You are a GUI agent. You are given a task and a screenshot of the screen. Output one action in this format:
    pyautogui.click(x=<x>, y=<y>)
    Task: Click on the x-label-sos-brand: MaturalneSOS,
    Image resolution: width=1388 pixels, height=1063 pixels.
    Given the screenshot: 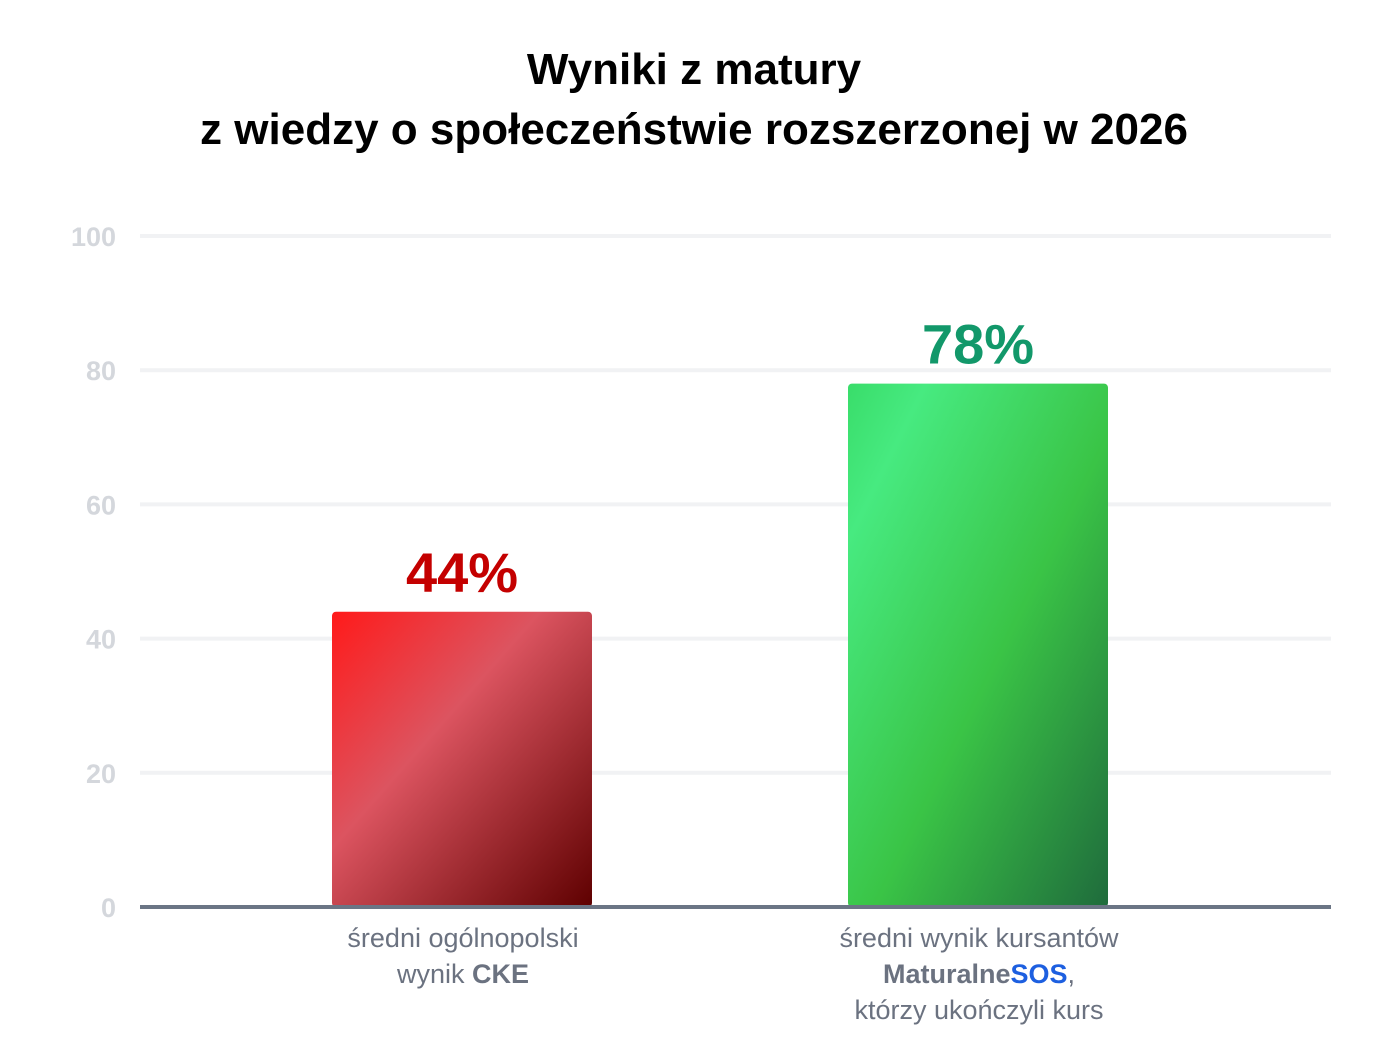 What is the action you would take?
    pyautogui.click(x=979, y=974)
    